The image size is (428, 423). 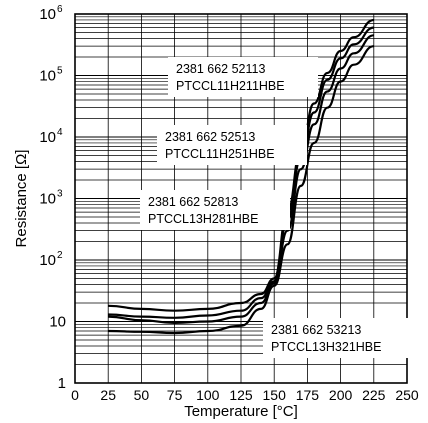 What do you see at coordinates (374, 395) in the screenshot?
I see `x-tick-label: 225` at bounding box center [374, 395].